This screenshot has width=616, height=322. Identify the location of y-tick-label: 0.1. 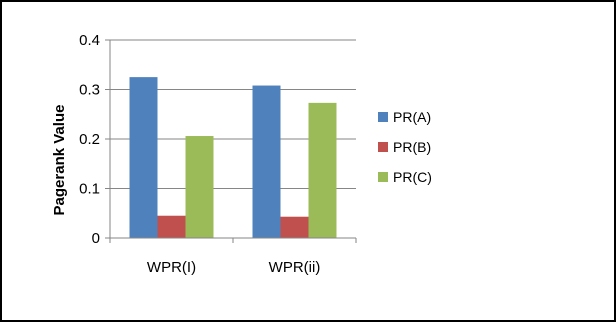
(89, 189).